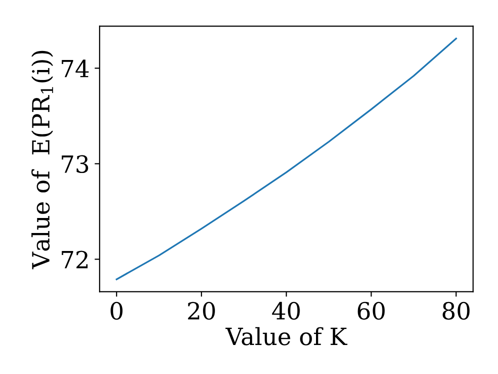 Image resolution: width=498 pixels, height=374 pixels. I want to click on x-tick-label: 40, so click(286, 311).